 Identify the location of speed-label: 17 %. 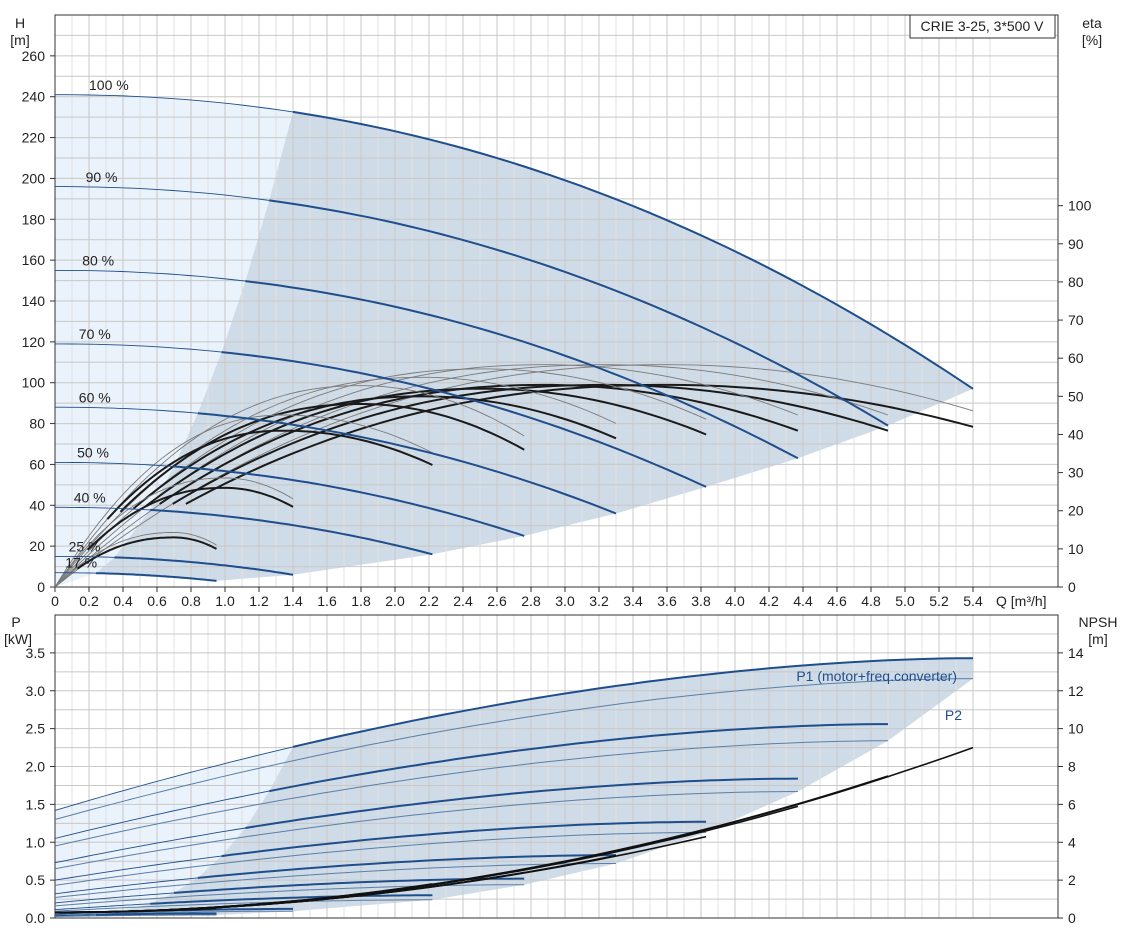
(81, 563).